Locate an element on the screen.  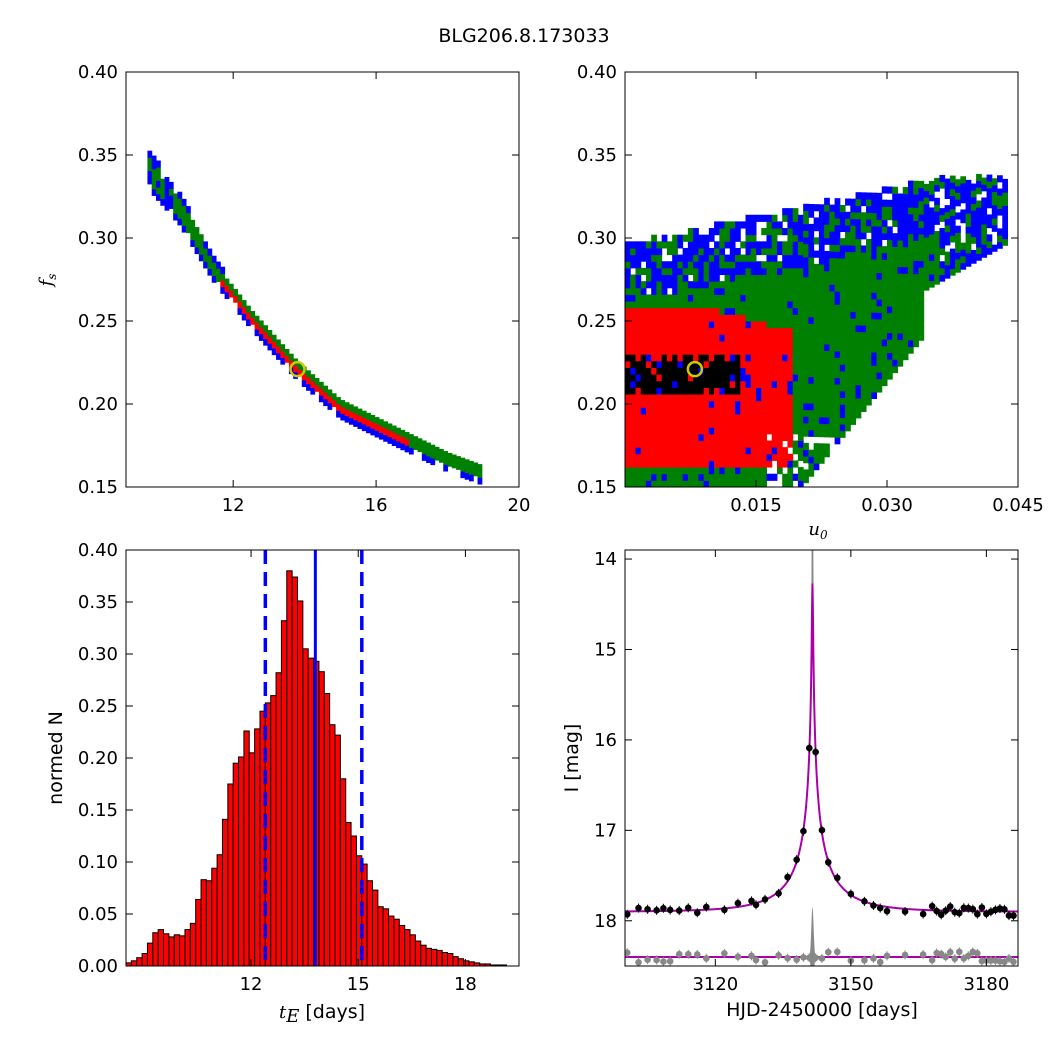
x-tick-label: 0.045 is located at coordinates (1018, 505).